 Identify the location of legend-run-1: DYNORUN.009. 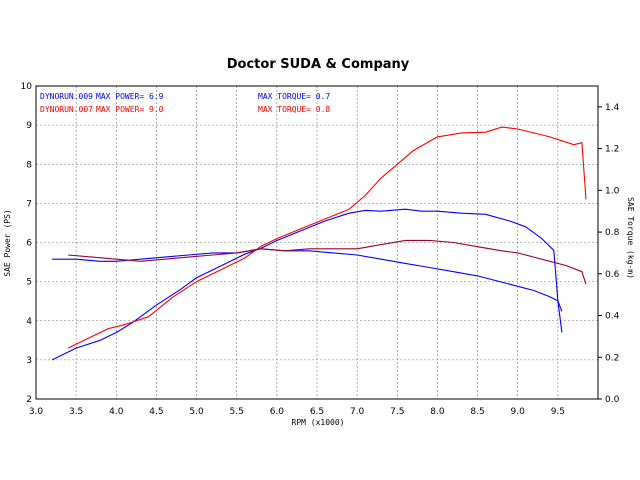
(66, 96).